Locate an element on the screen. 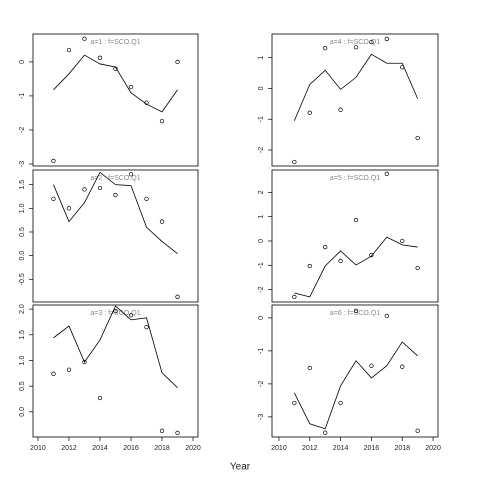  panel-title: a=3 : f=SCO.Q1 is located at coordinates (115, 313).